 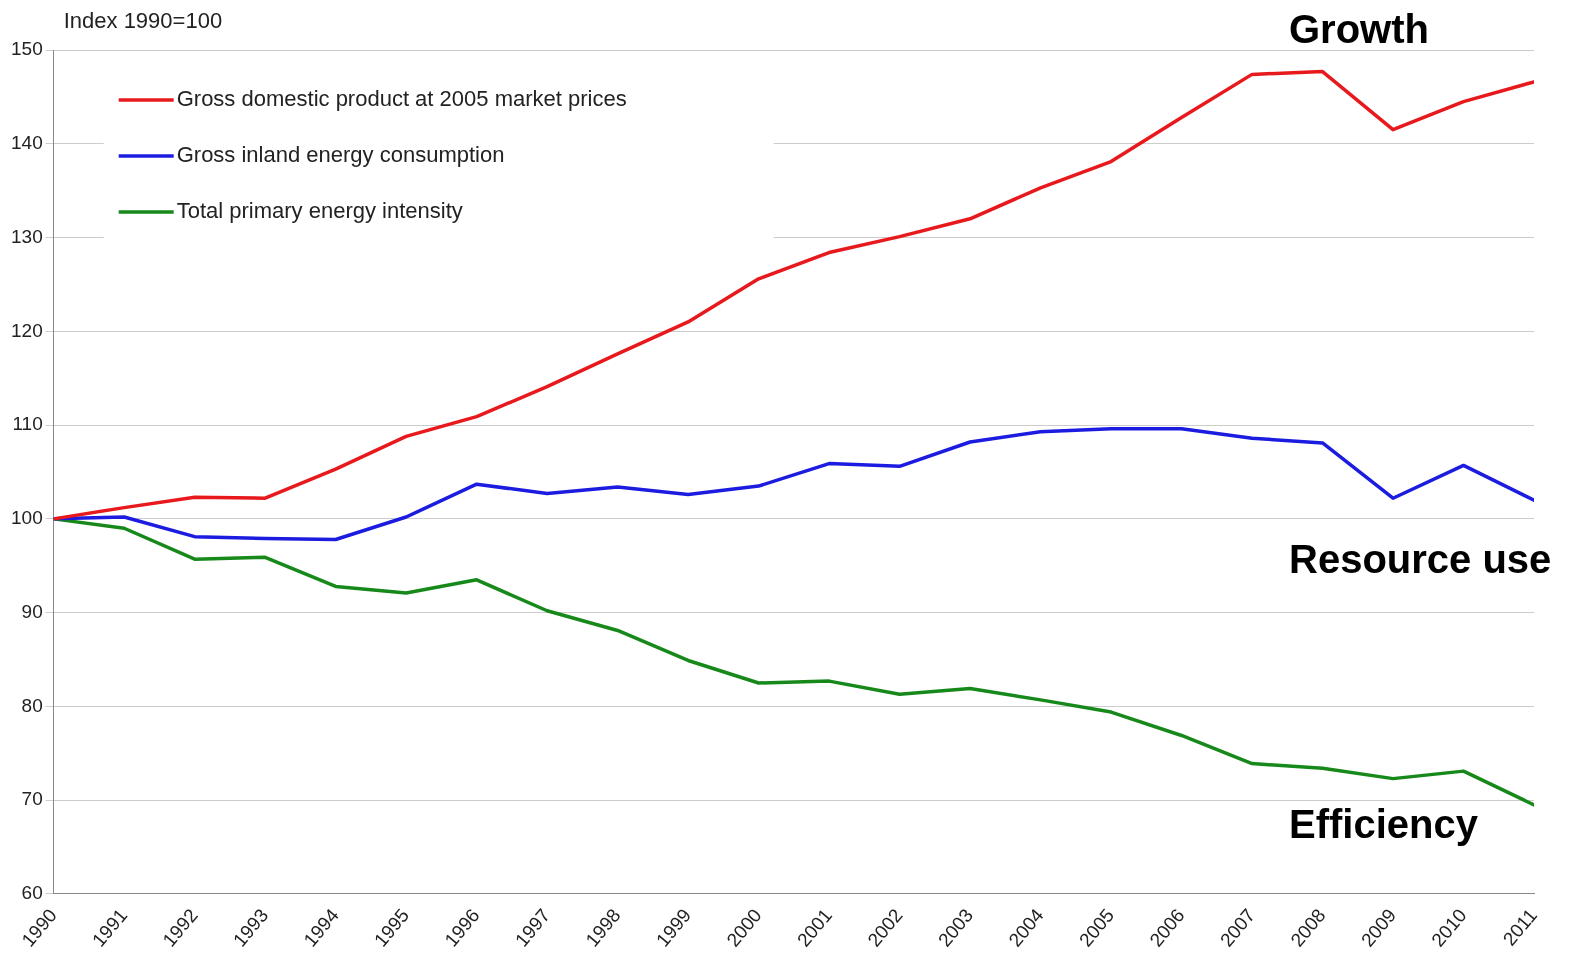 What do you see at coordinates (143, 21) in the screenshot?
I see `y-axis-title: Index 1990=100` at bounding box center [143, 21].